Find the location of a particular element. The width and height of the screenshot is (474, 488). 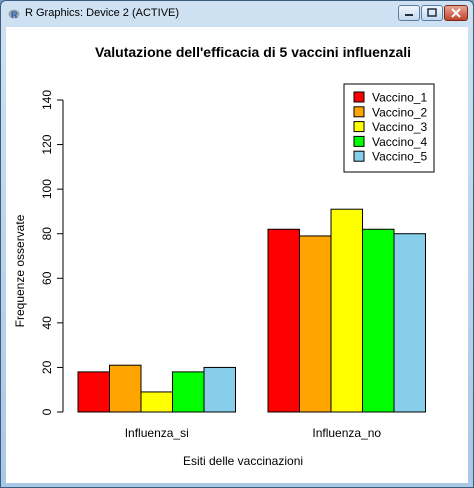

r-logo-icon: R is located at coordinates (14, 14).